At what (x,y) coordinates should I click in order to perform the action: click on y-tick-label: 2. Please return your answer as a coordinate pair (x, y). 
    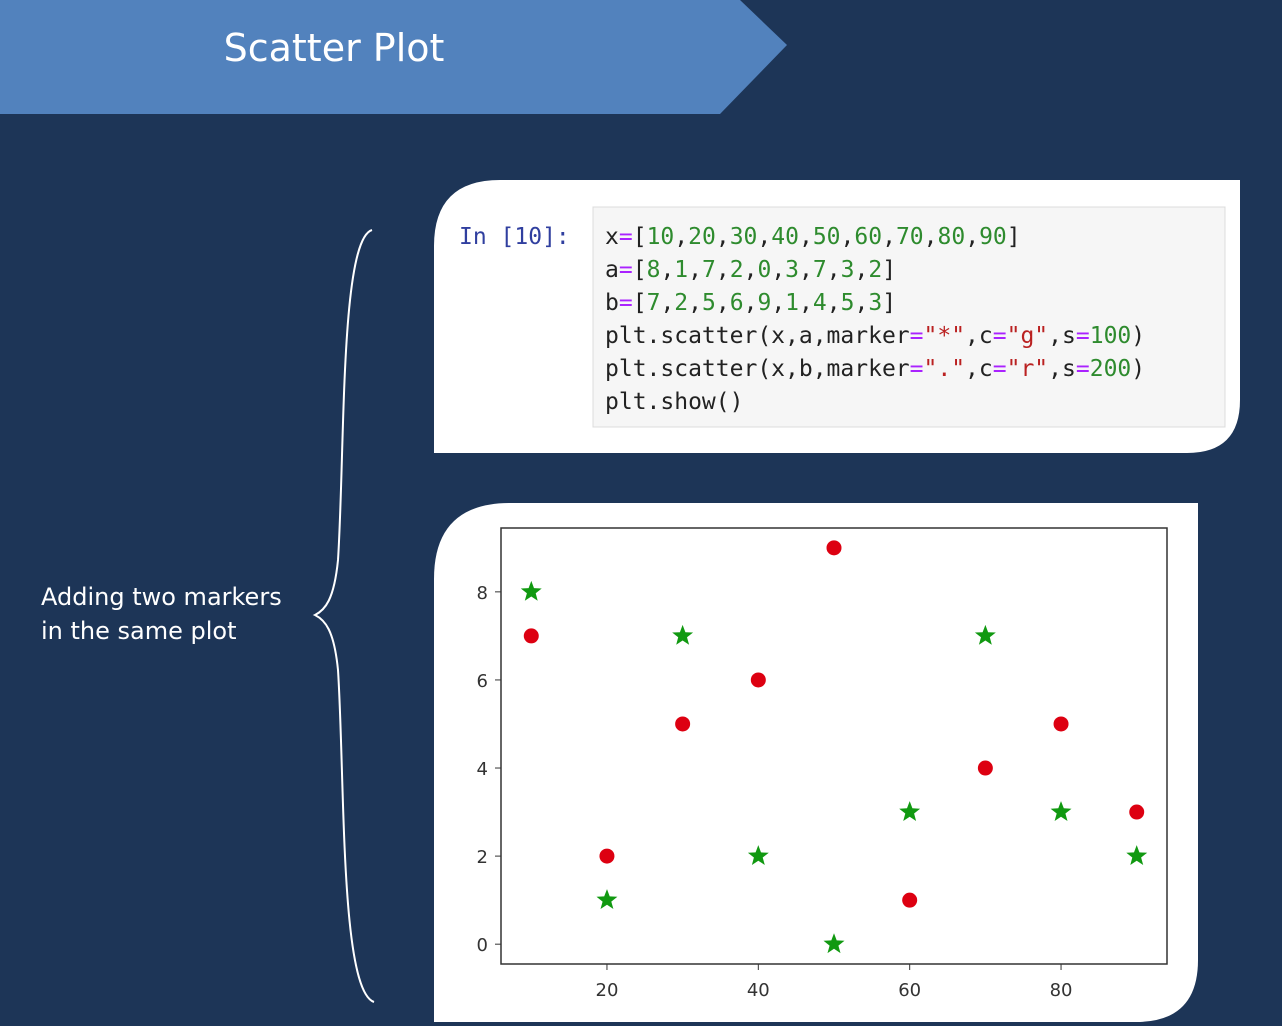
    Looking at the image, I should click on (482, 857).